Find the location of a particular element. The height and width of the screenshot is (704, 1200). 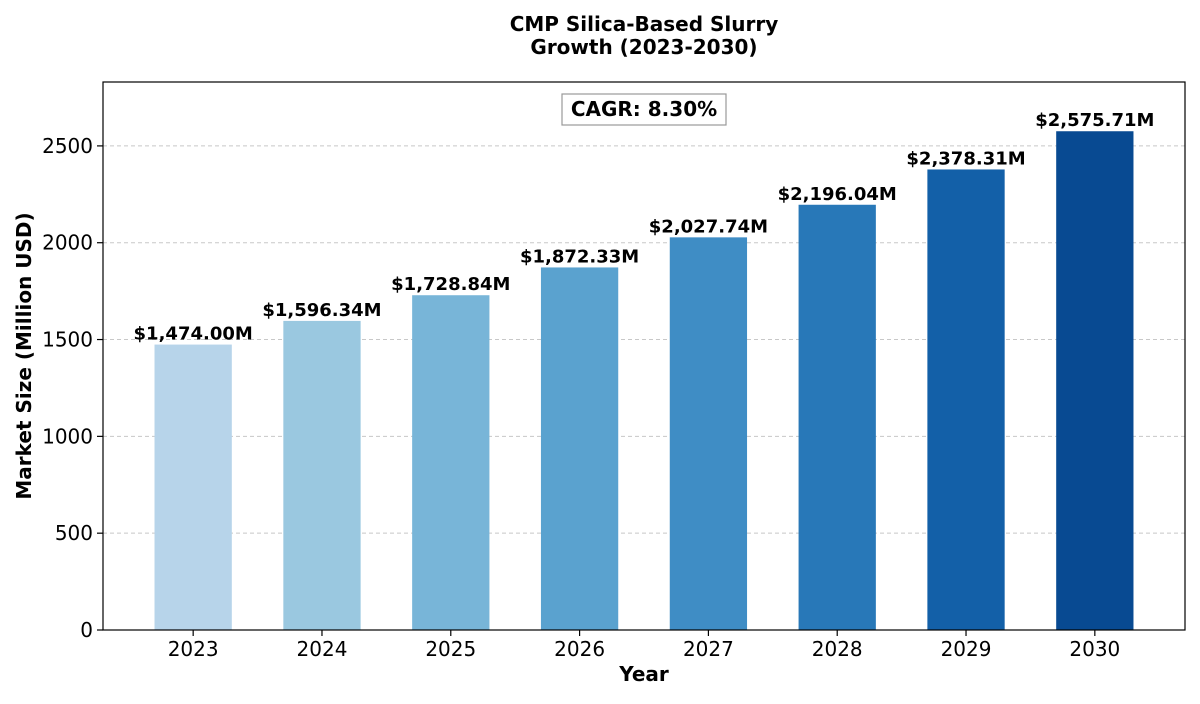

bar-2027 is located at coordinates (708, 433).